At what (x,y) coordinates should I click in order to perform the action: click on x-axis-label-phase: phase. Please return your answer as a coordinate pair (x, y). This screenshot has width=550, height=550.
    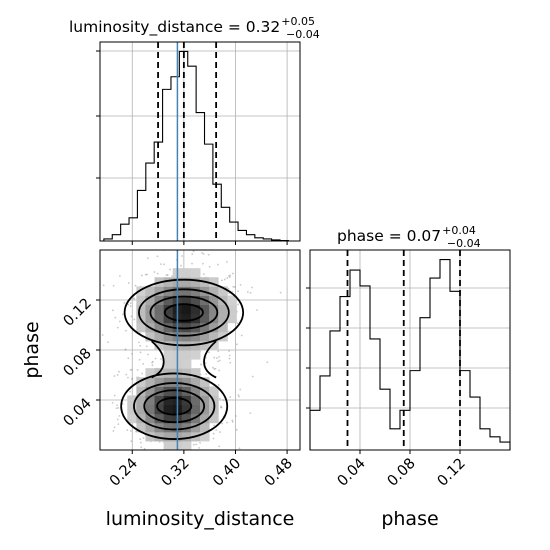
    Looking at the image, I should click on (409, 519).